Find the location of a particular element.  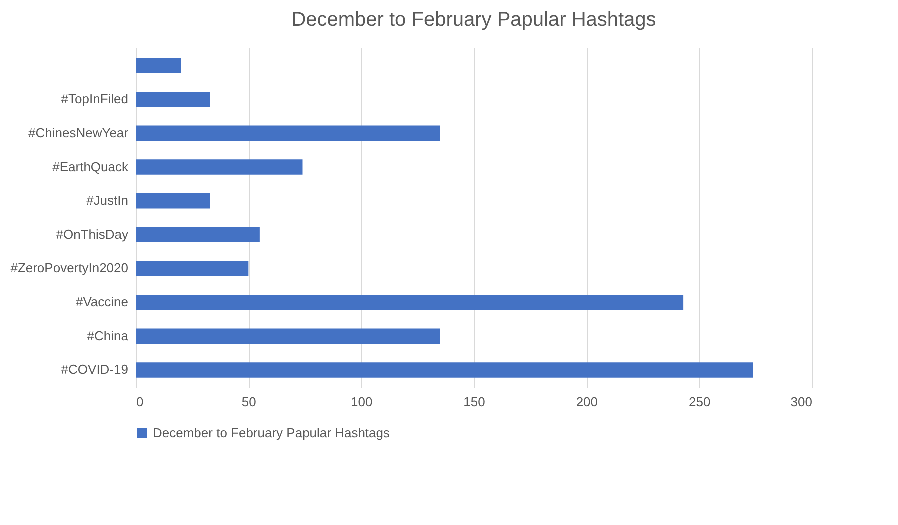

y-tick-label: #China is located at coordinates (108, 336).